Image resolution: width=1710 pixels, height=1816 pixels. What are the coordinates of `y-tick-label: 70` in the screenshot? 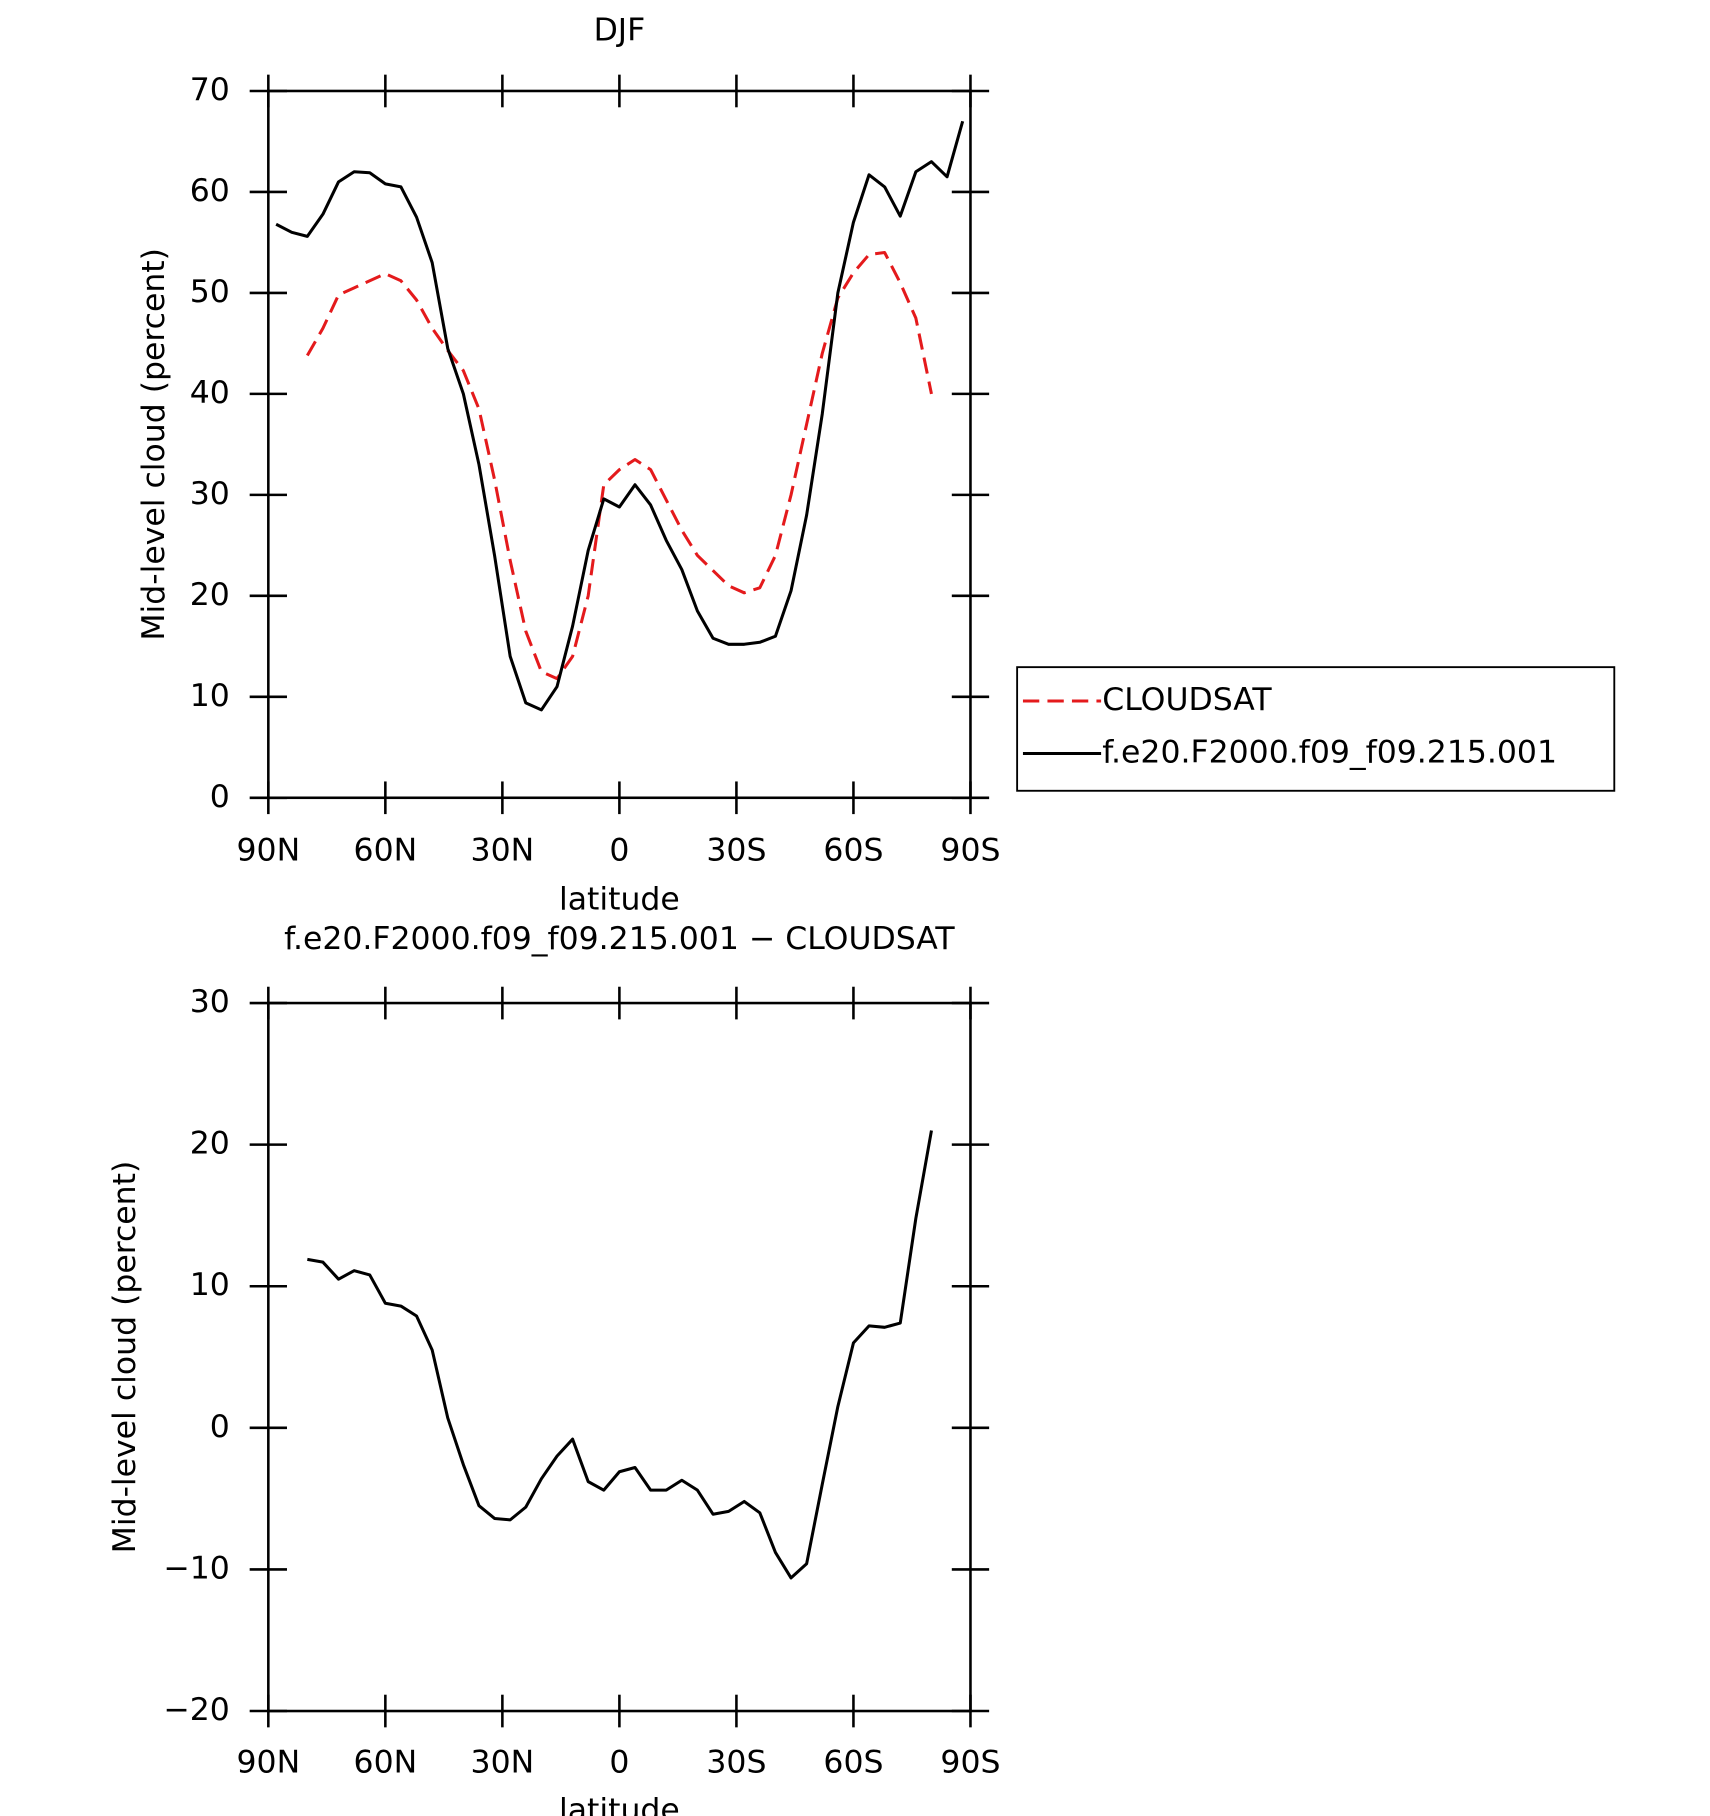 It's located at (210, 90).